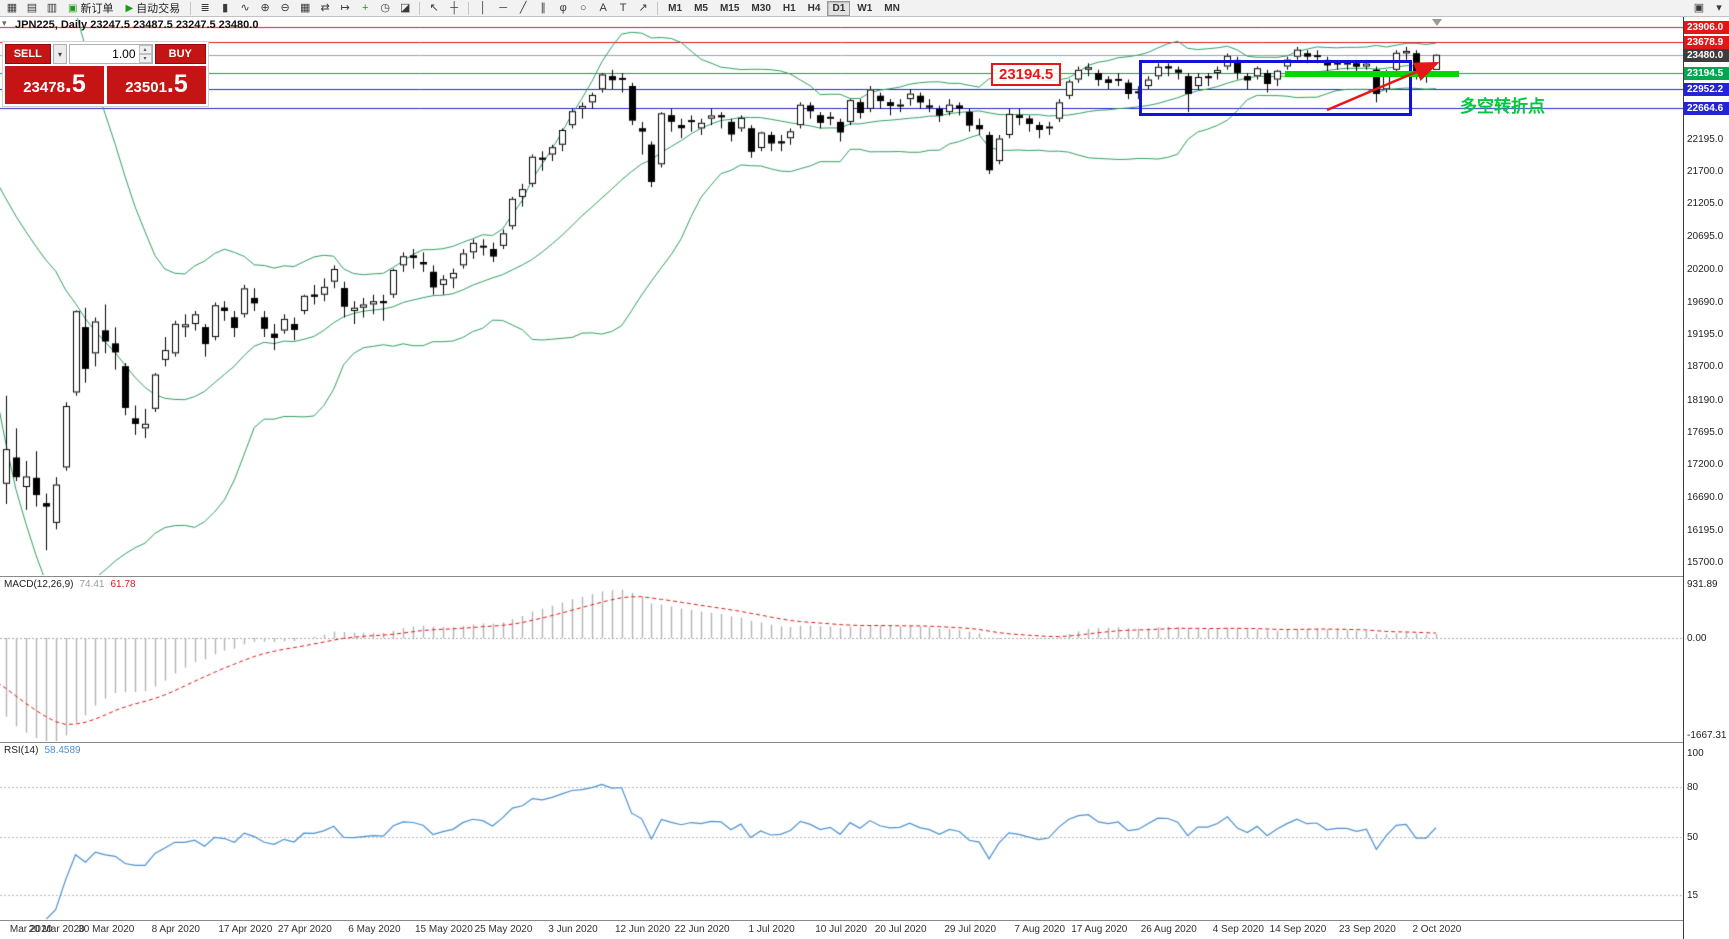 This screenshot has height=939, width=1729. I want to click on crosshair-icon: ┼, so click(454, 7).